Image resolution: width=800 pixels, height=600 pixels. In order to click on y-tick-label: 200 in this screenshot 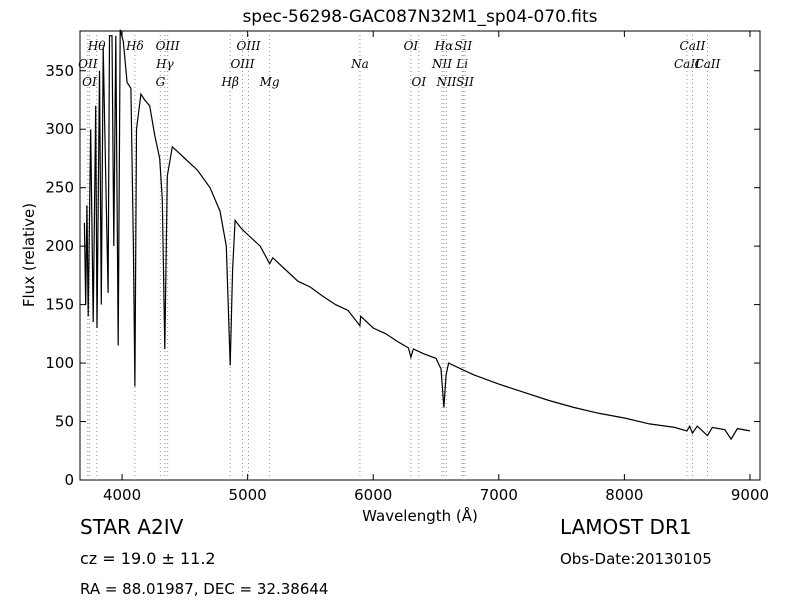, I will do `click(59, 246)`.